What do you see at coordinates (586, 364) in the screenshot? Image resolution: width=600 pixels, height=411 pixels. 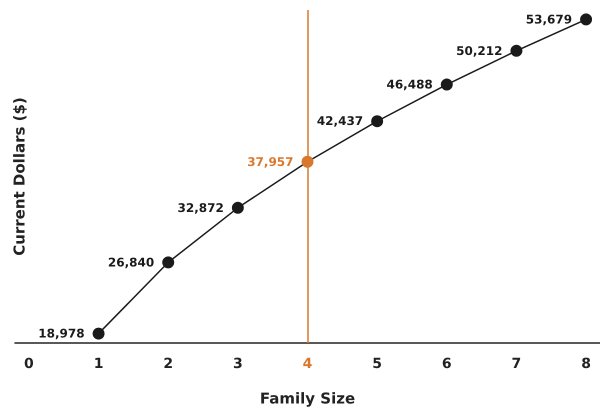 I see `x-tick-label: 8` at bounding box center [586, 364].